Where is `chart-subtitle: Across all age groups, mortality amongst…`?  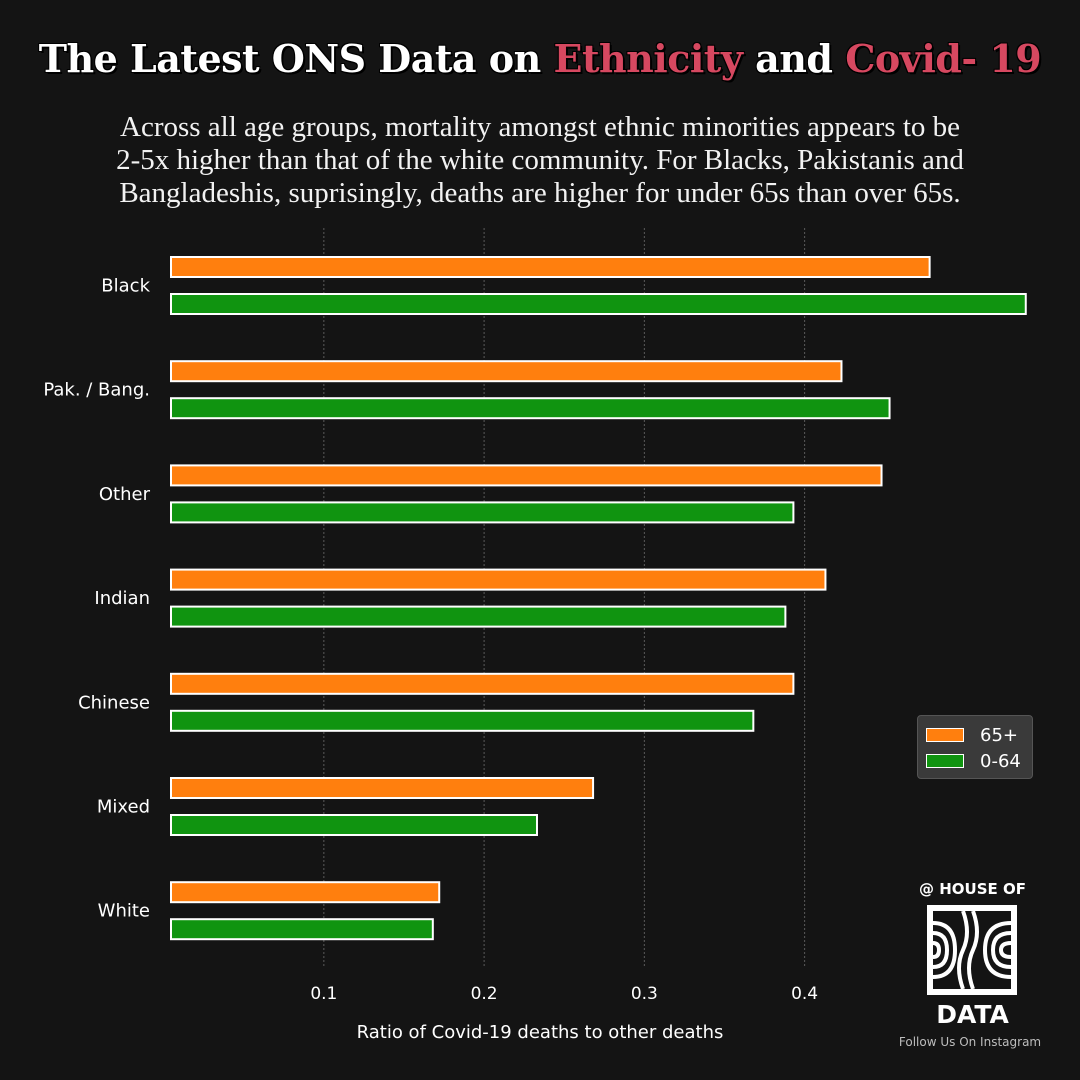
chart-subtitle: Across all age groups, mortality amongst… is located at coordinates (540, 160).